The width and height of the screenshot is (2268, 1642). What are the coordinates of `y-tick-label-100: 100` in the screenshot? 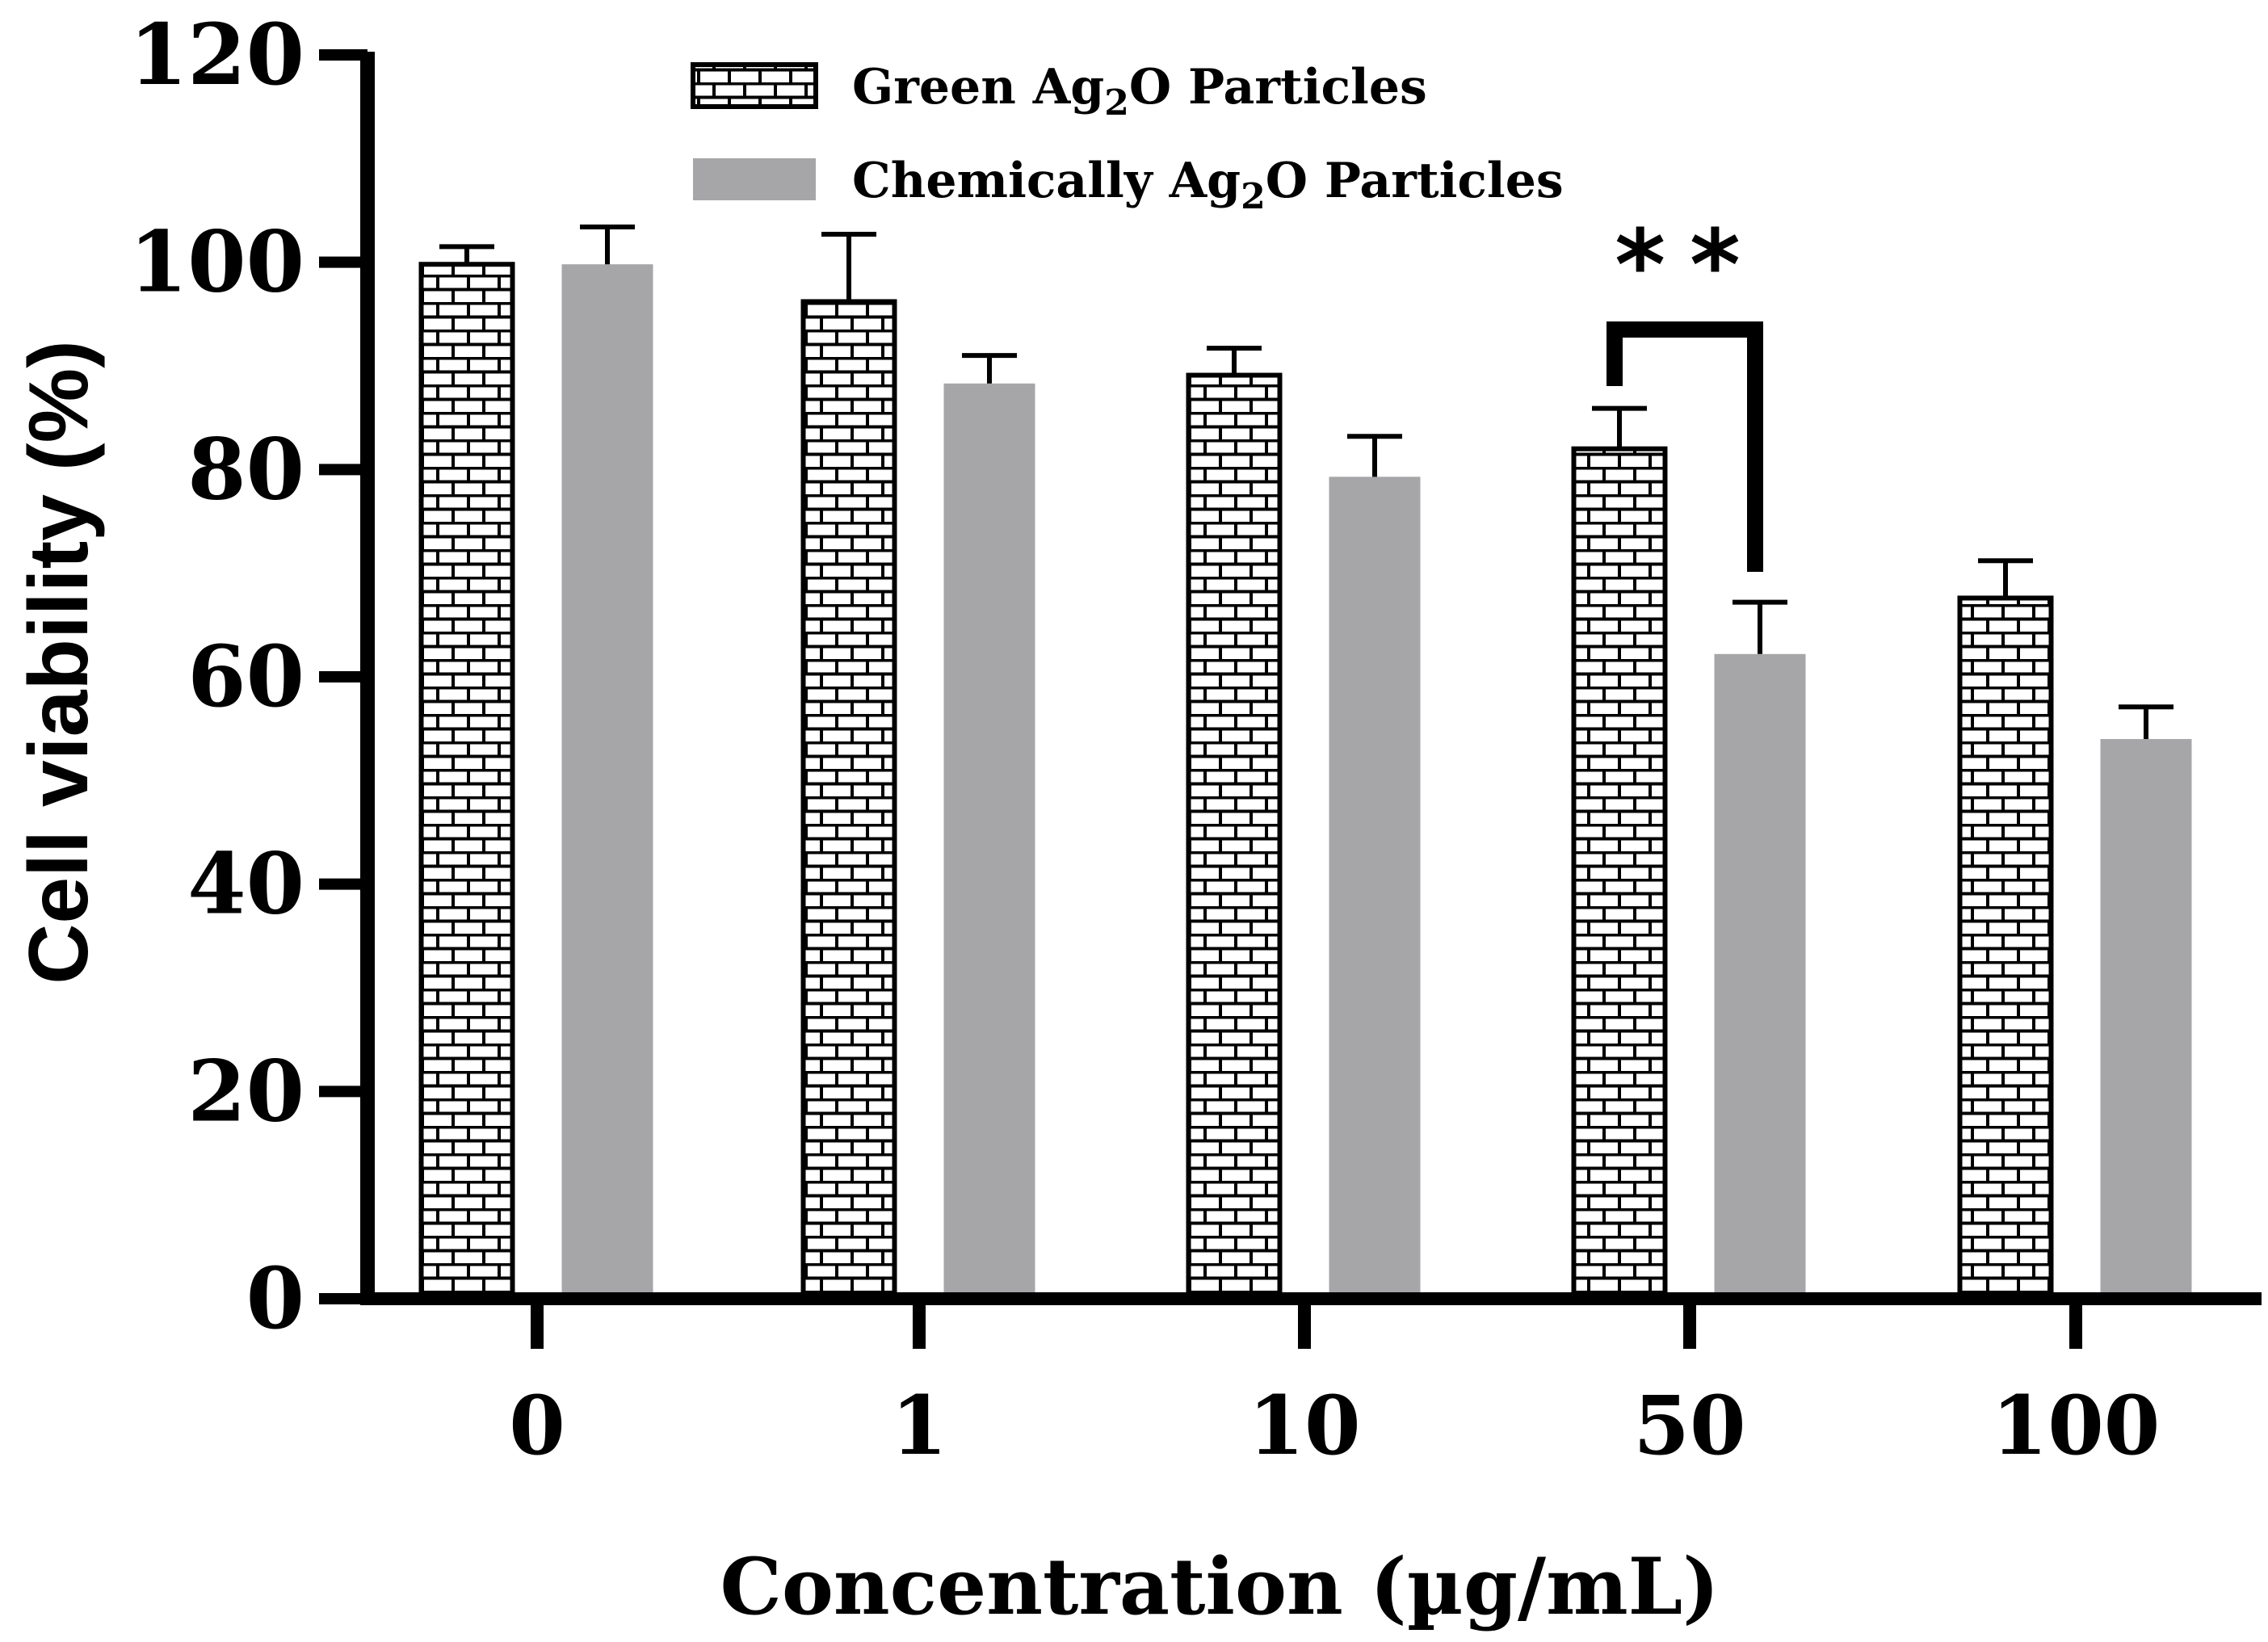 It's located at (216, 262).